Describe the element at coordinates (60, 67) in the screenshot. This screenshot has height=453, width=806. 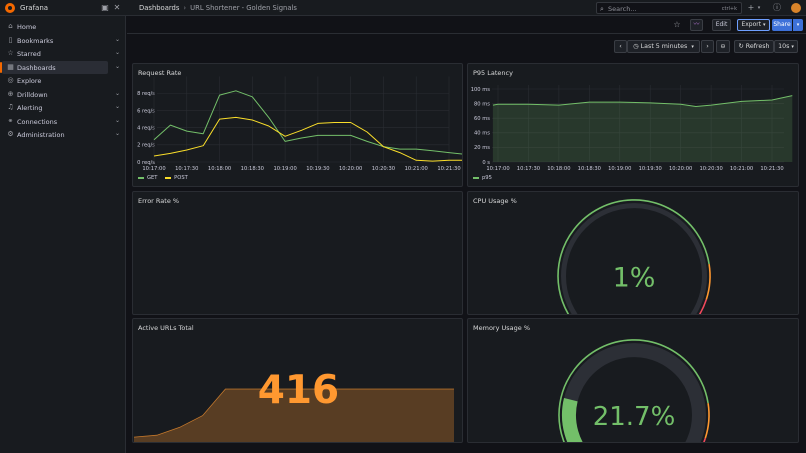
I see `sidebar-item-dashboards: ▦ Dashboards ⌄` at that location.